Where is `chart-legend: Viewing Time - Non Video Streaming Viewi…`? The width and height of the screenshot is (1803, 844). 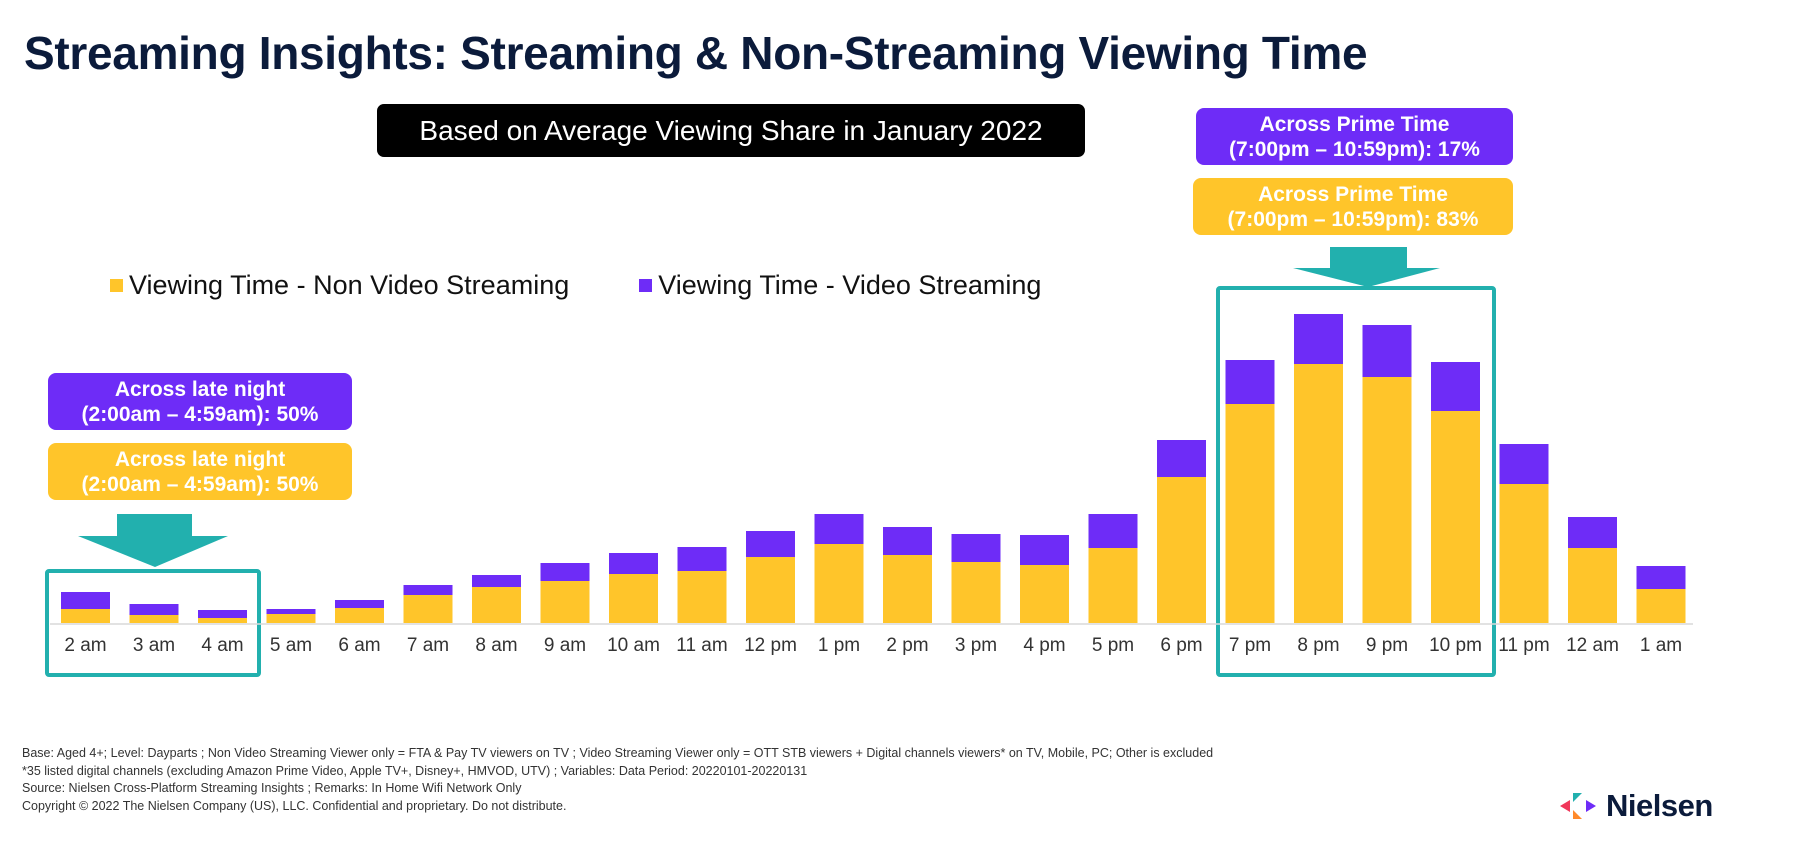
chart-legend: Viewing Time - Non Video Streaming Viewi… is located at coordinates (575, 285).